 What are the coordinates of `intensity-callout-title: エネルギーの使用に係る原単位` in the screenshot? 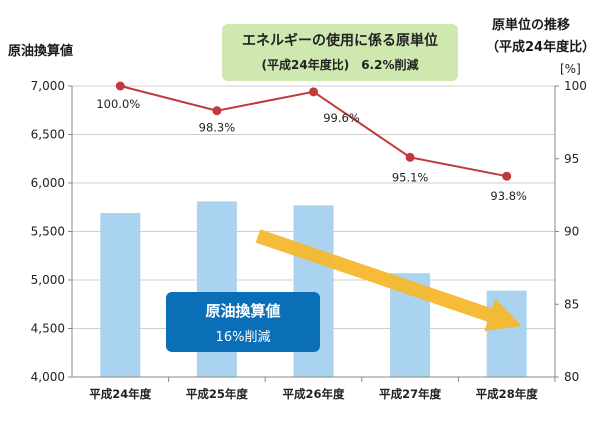 It's located at (340, 41).